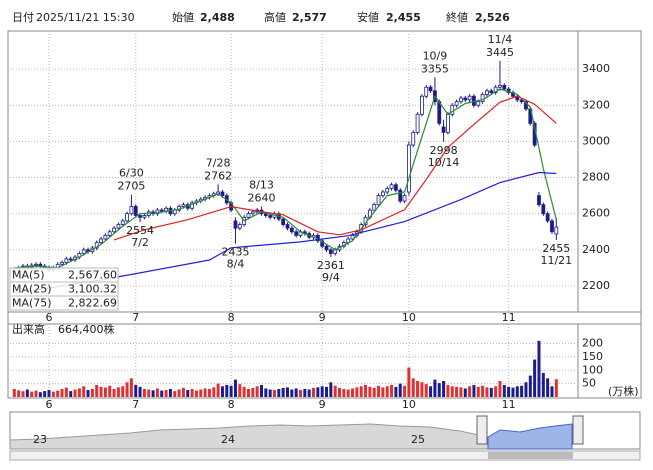 The height and width of the screenshot is (470, 653). I want to click on y-tick-label: 150, so click(592, 356).